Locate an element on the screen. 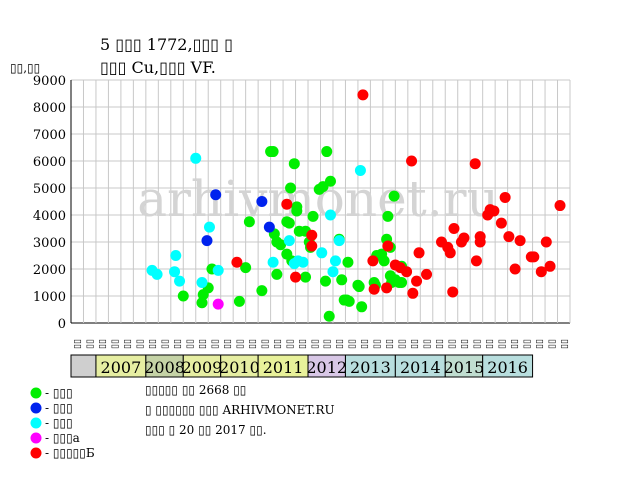 This screenshot has width=630, height=500. y-tick-label: 3000 is located at coordinates (49, 243).